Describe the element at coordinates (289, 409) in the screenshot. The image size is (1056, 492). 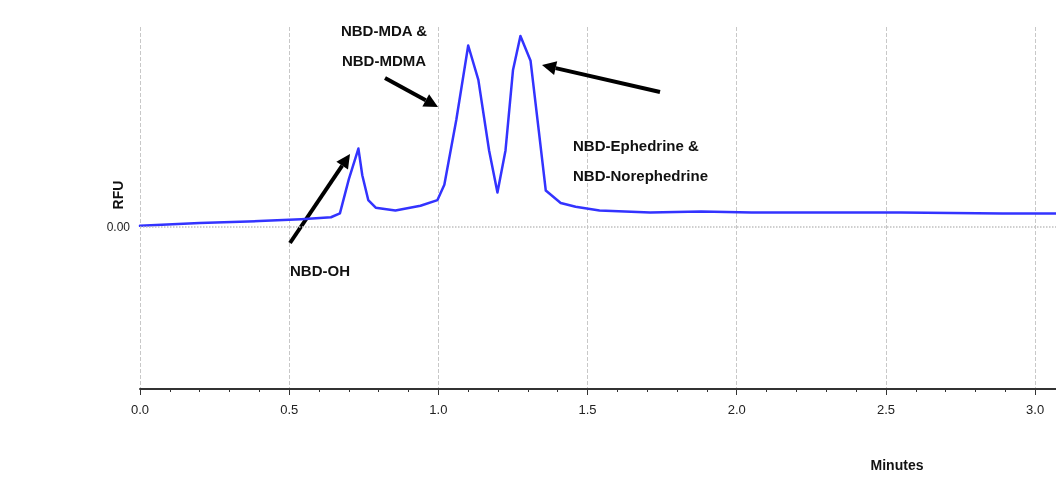
I see `x-tick-label: 0.5` at that location.